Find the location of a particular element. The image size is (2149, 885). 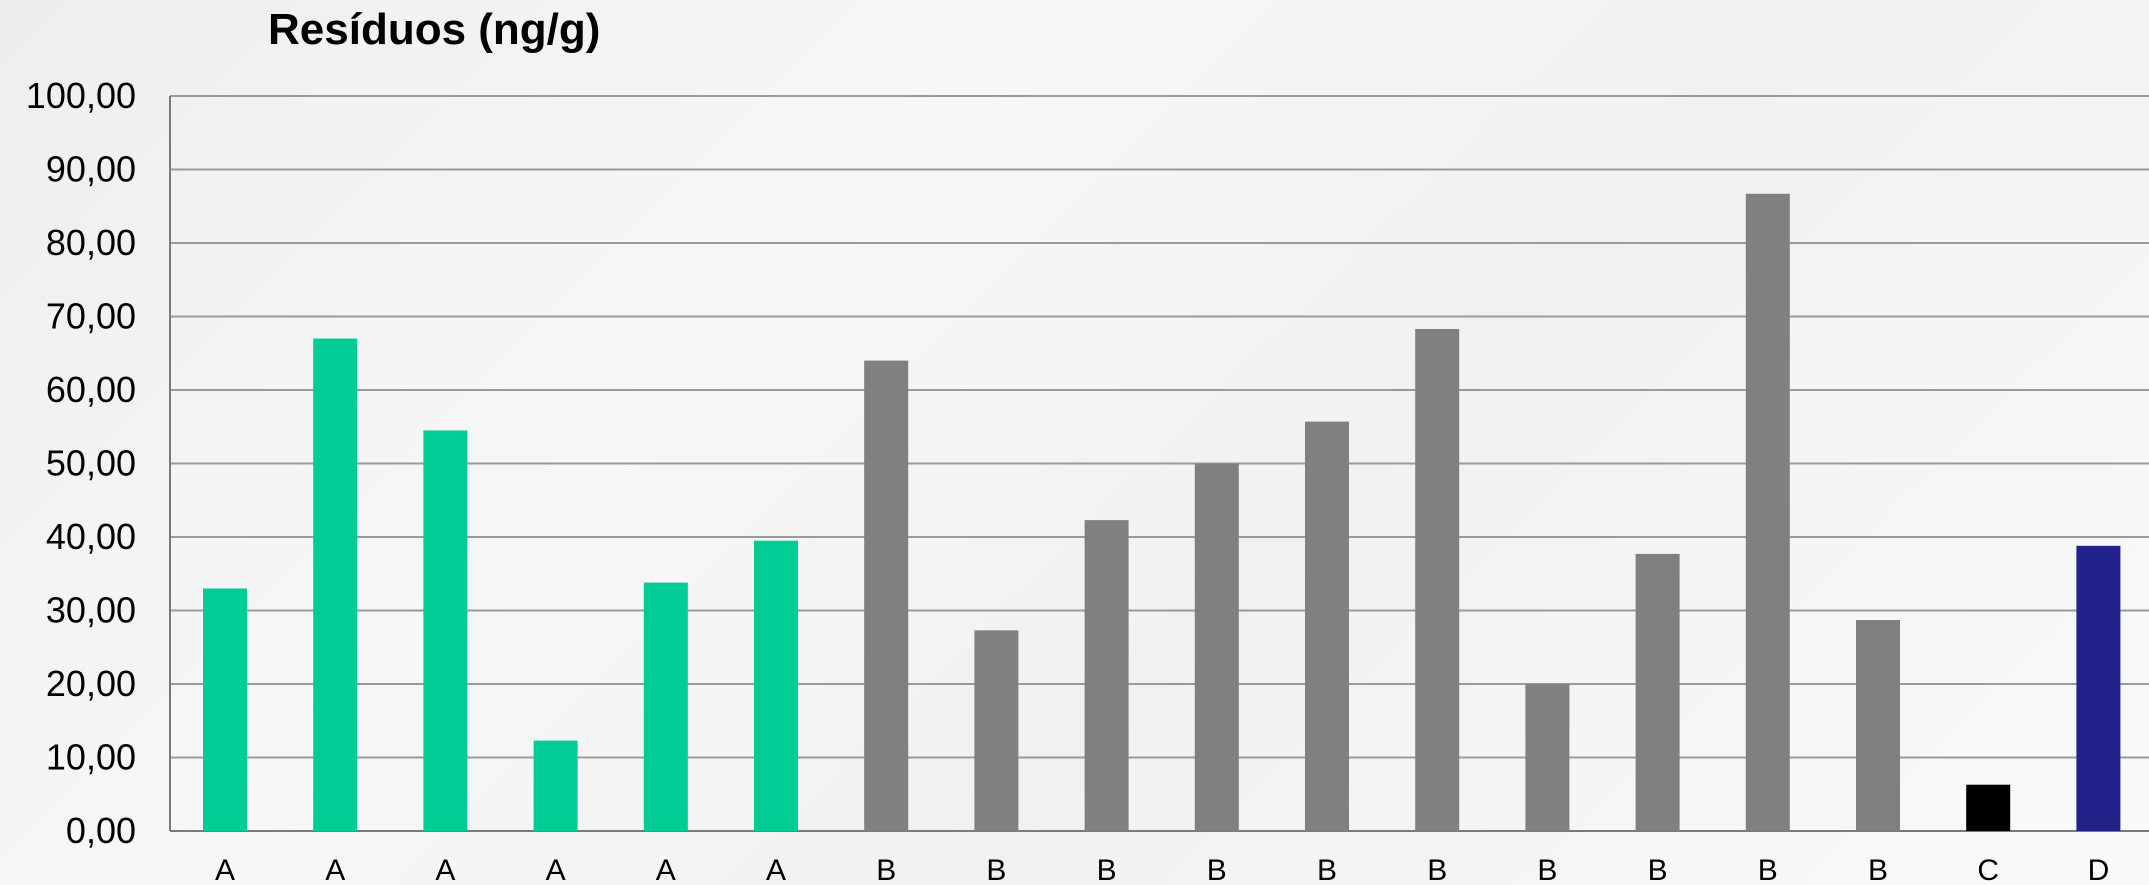

chart-title: Resíduos (ng/g) is located at coordinates (434, 29).